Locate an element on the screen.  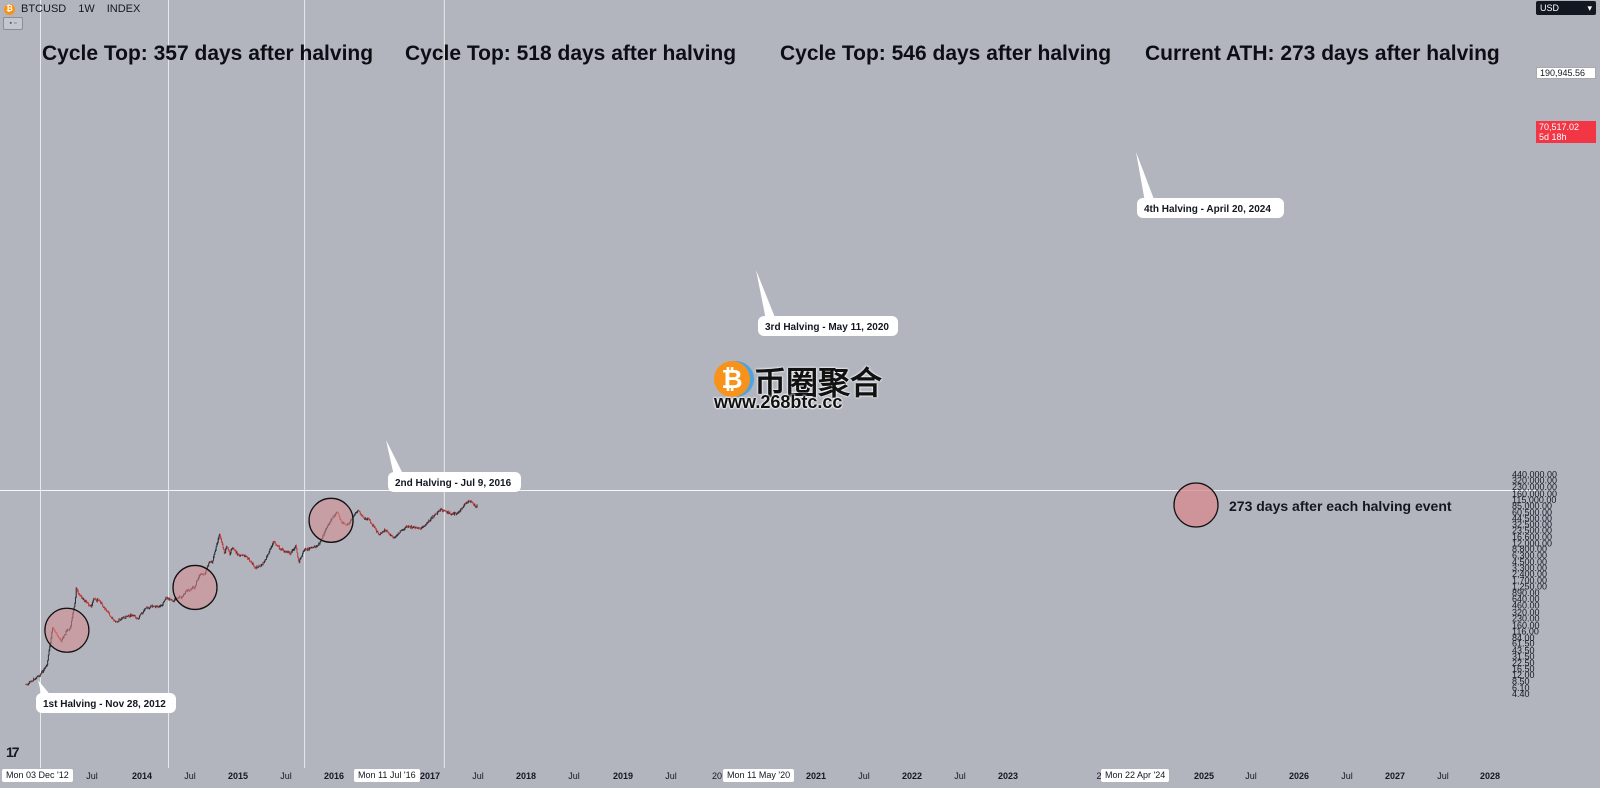
halving-callout is located at coordinates (106, 703).